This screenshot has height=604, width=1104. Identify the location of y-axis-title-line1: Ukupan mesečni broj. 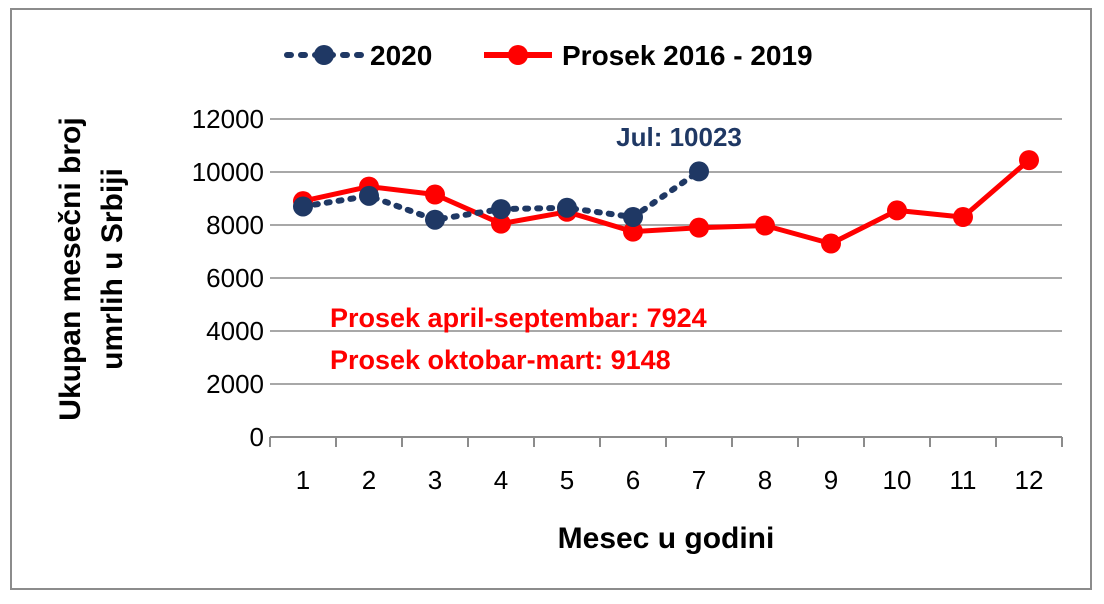
(70, 268).